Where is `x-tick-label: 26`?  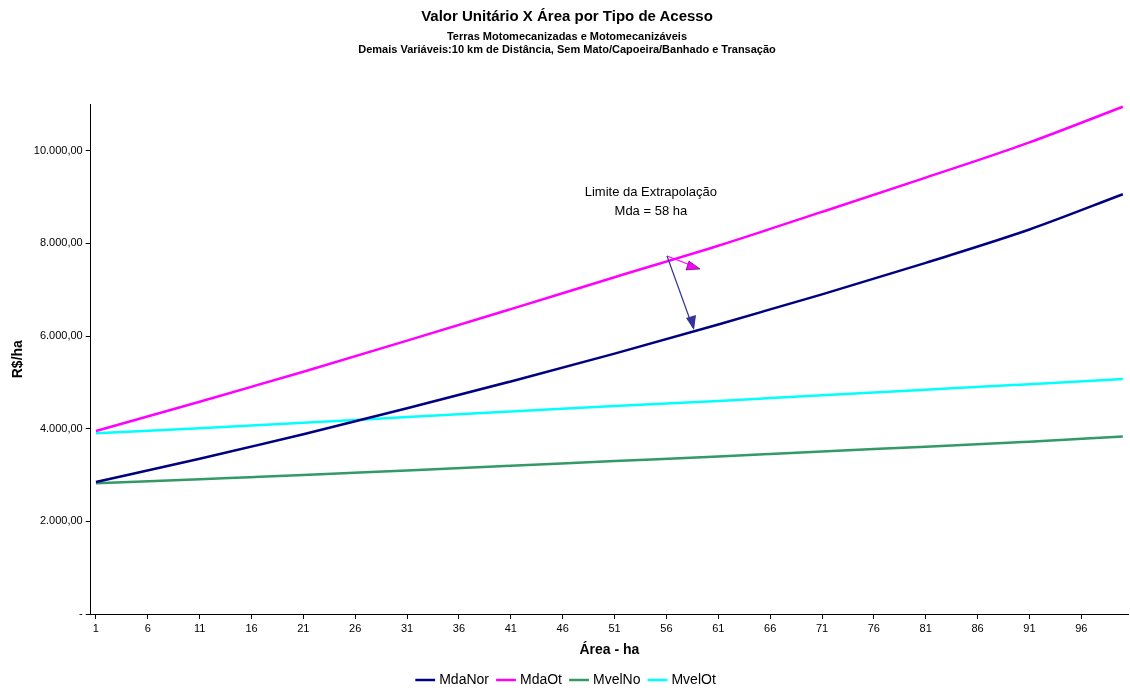
x-tick-label: 26 is located at coordinates (355, 627).